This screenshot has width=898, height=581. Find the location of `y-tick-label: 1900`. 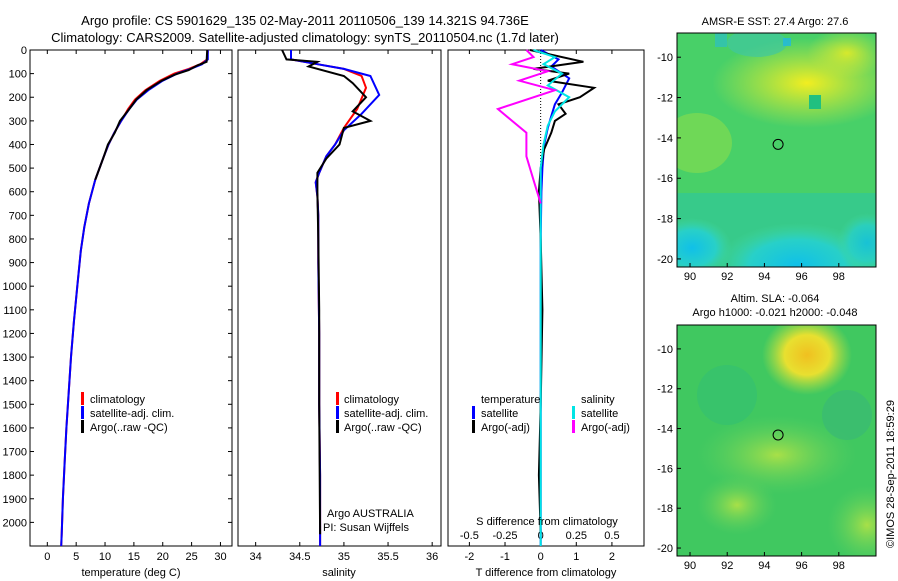

y-tick-label: 1900 is located at coordinates (15, 500).